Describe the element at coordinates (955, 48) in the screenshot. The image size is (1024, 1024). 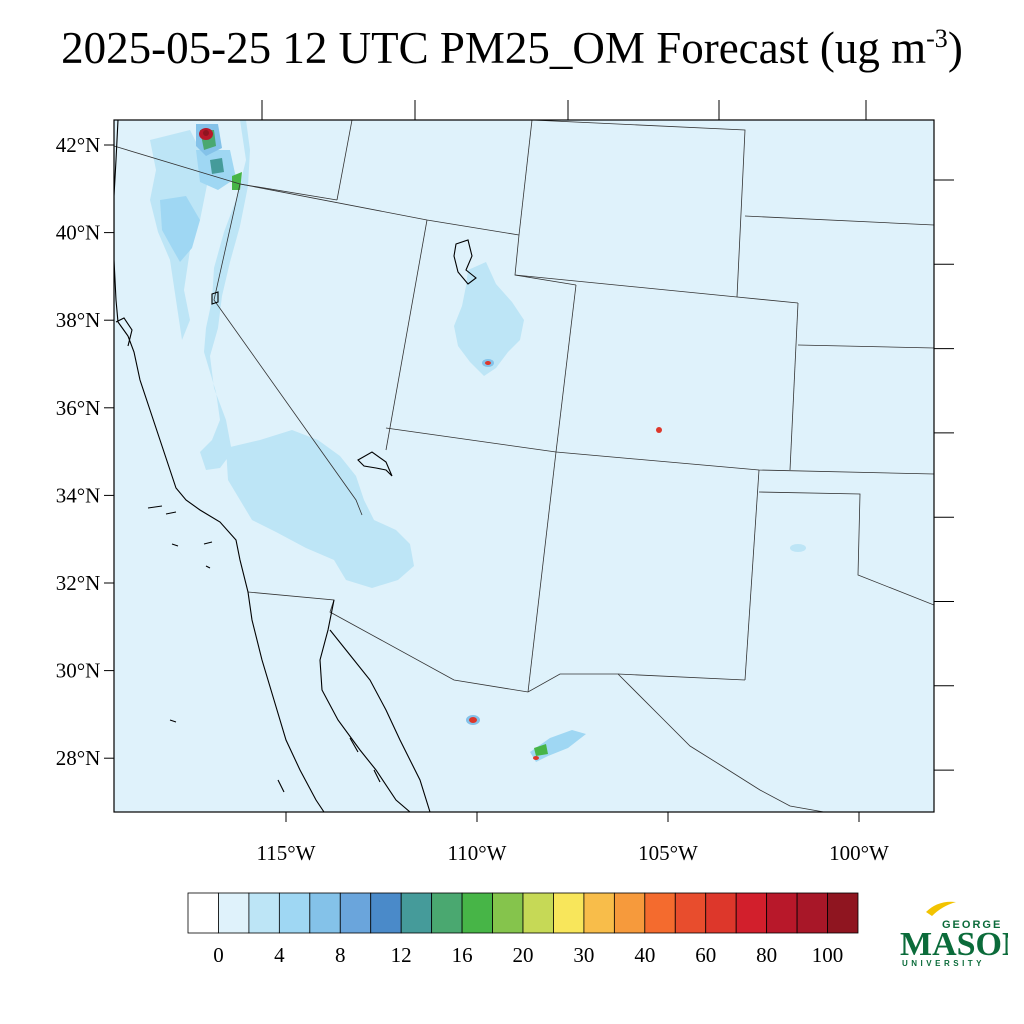
I see `title-close: )` at that location.